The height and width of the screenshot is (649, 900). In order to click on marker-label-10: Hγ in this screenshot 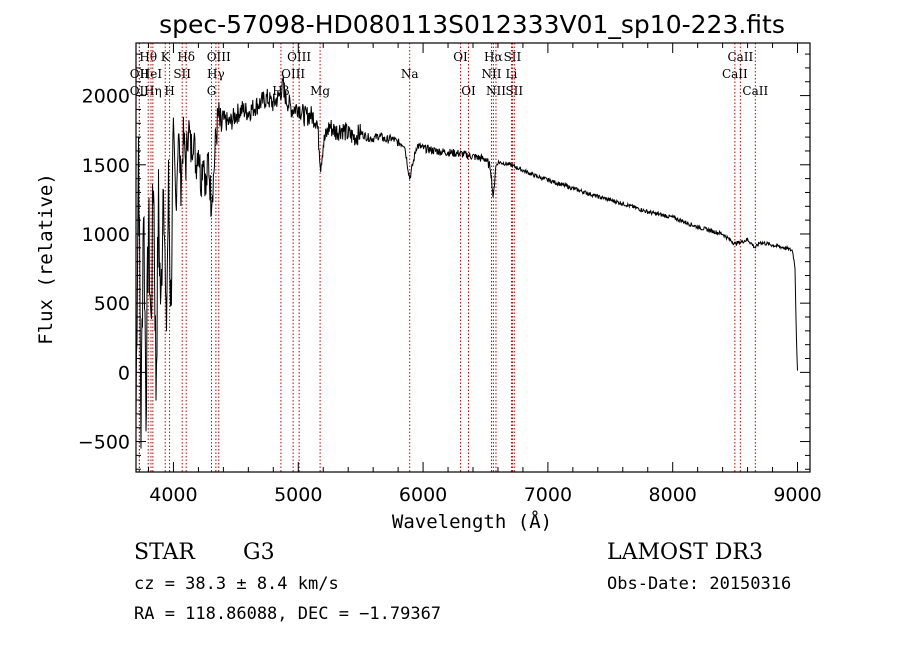, I will do `click(216, 74)`.